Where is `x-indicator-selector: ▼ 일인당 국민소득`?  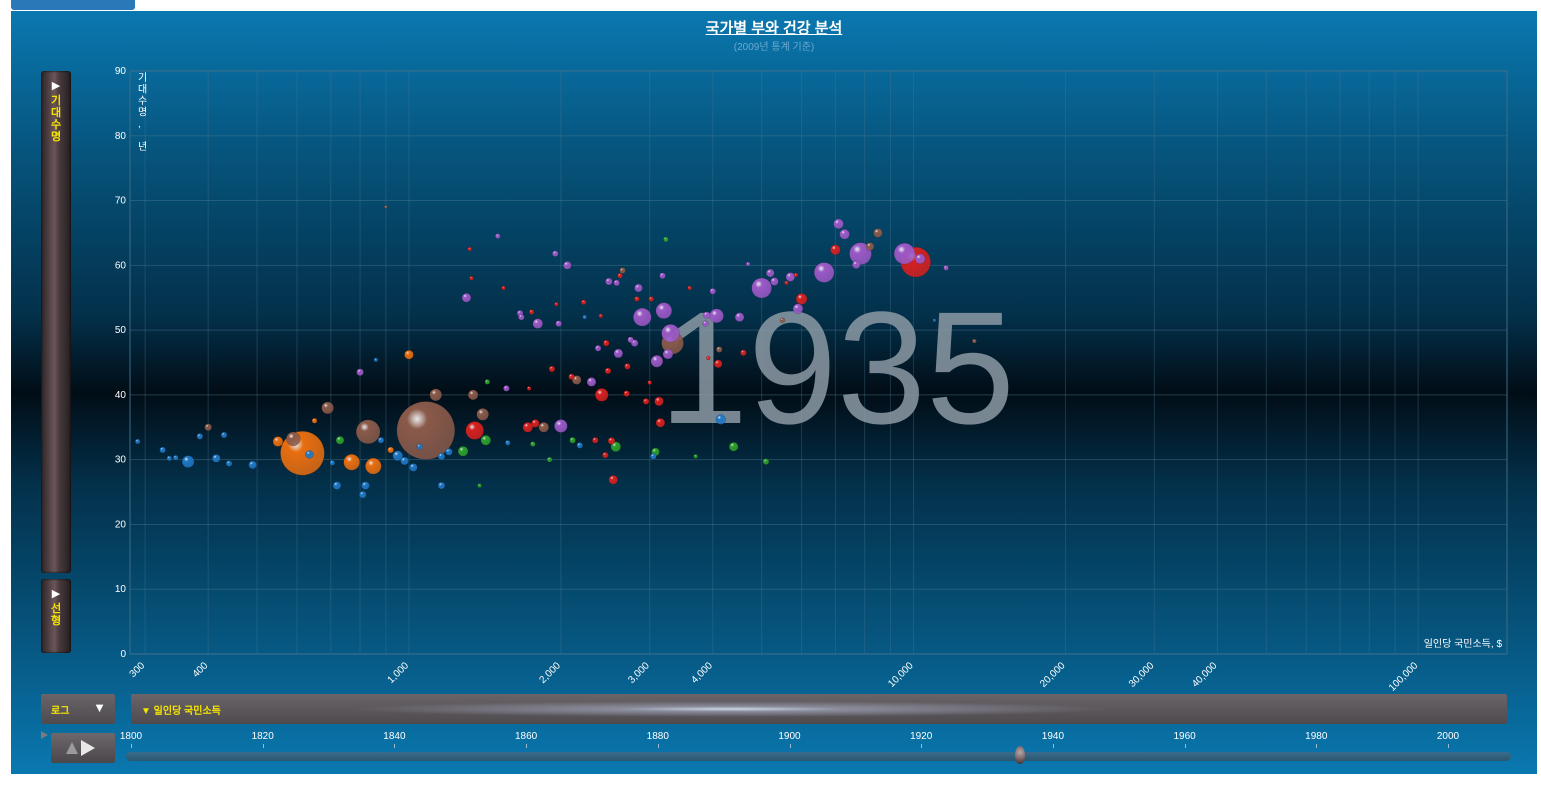
x-indicator-selector: ▼ 일인당 국민소득 is located at coordinates (819, 709).